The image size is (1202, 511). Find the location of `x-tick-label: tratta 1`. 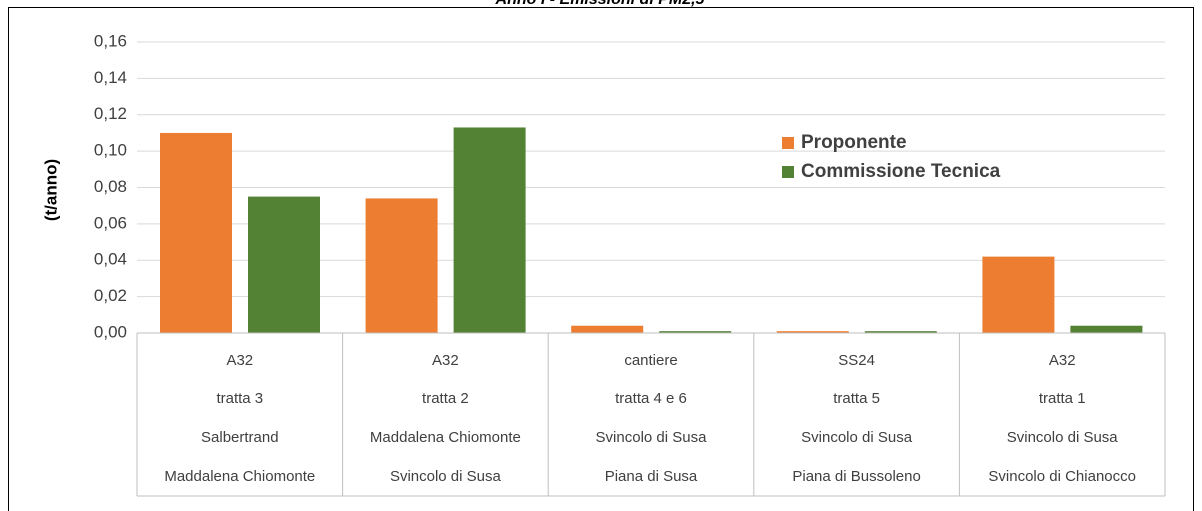

x-tick-label: tratta 1 is located at coordinates (1062, 398).